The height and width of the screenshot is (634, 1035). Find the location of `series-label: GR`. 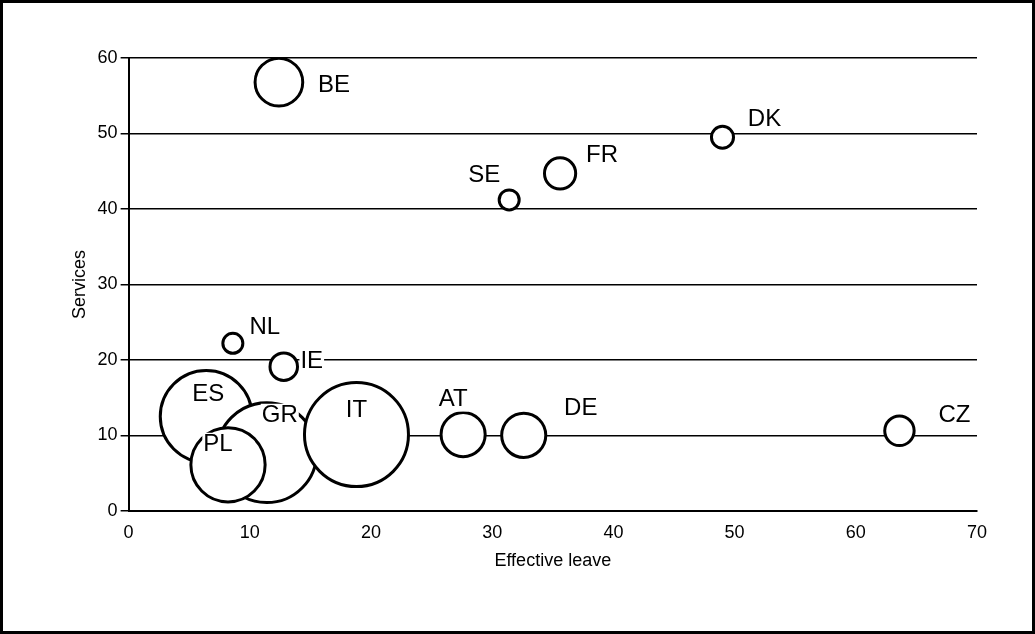

series-label: GR is located at coordinates (279, 414).